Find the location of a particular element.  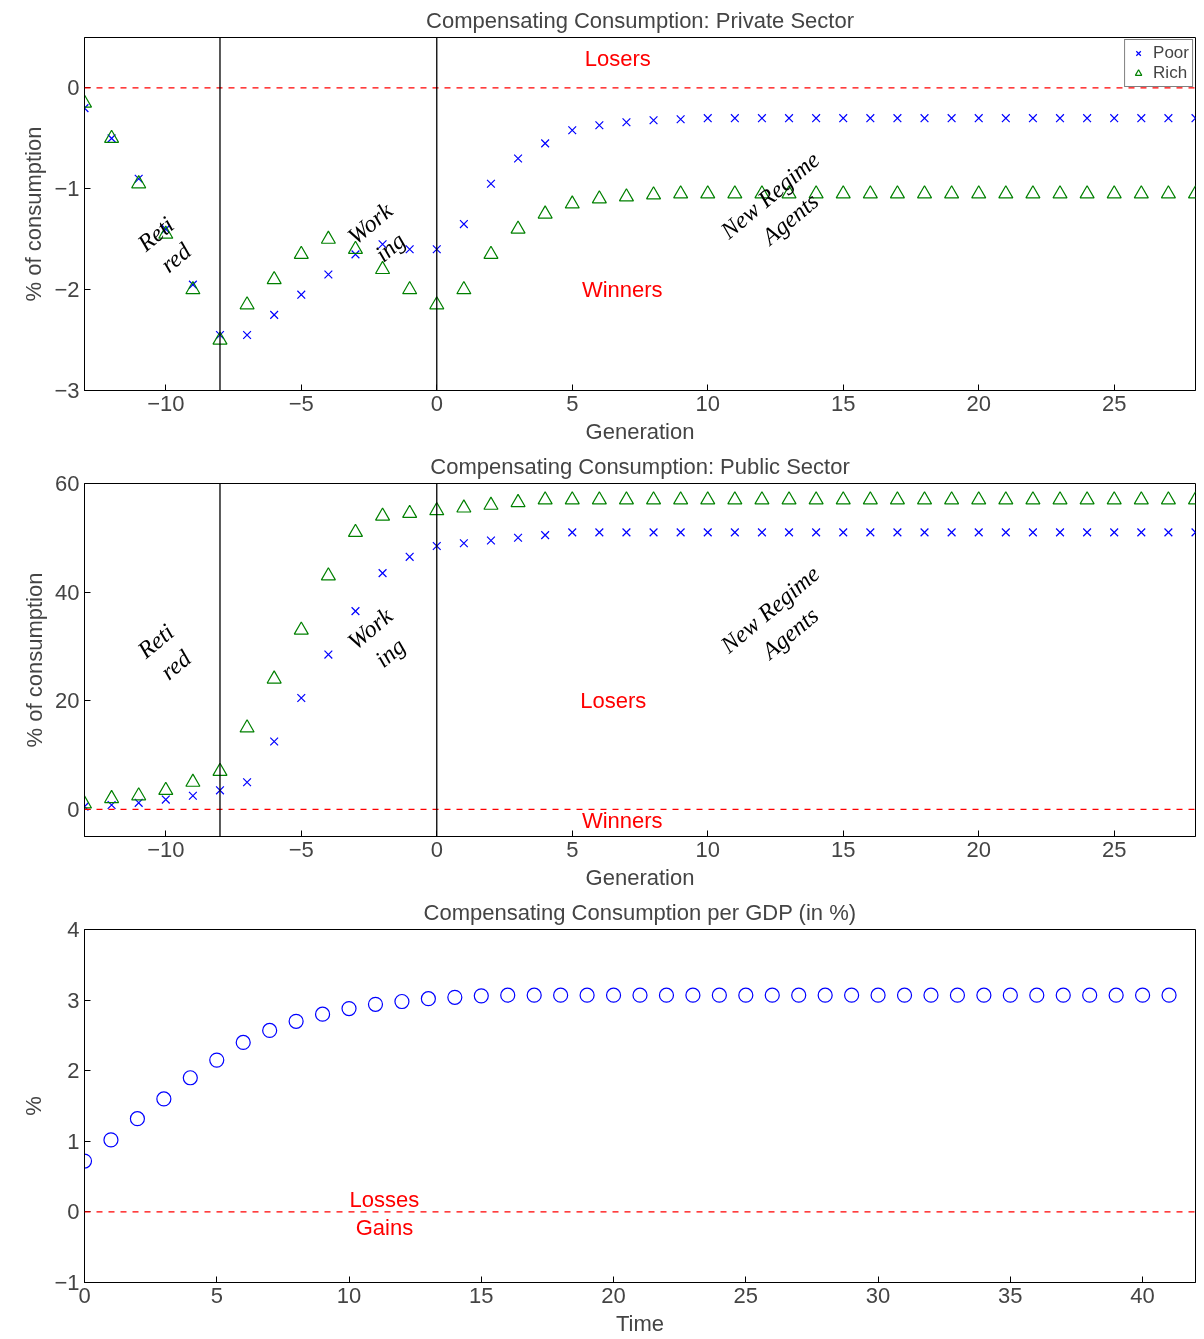

x-tick-label: 5 is located at coordinates (572, 849).